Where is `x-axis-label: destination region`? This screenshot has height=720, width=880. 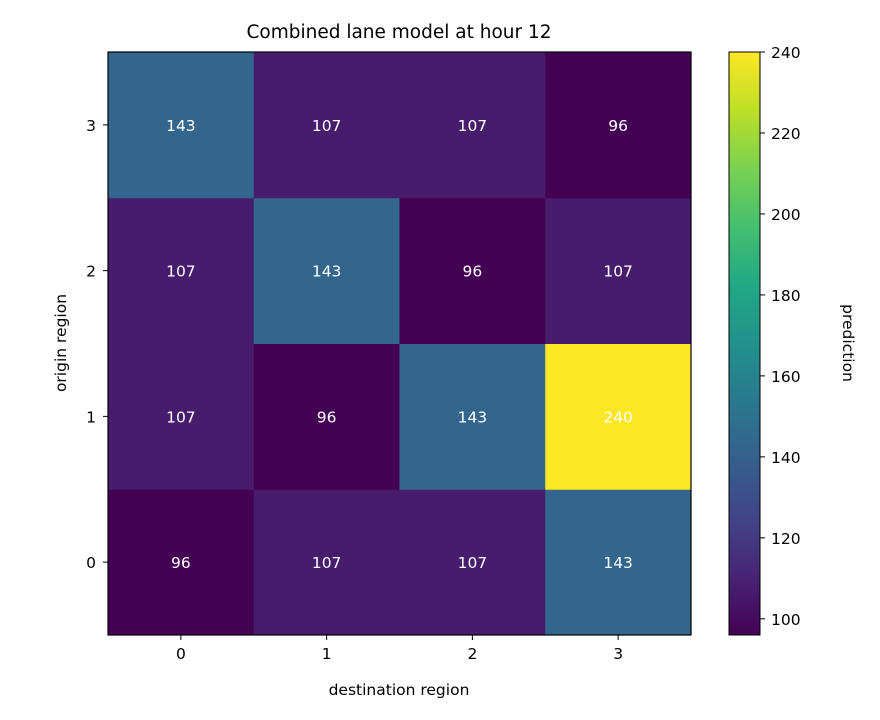 x-axis-label: destination region is located at coordinates (399, 690).